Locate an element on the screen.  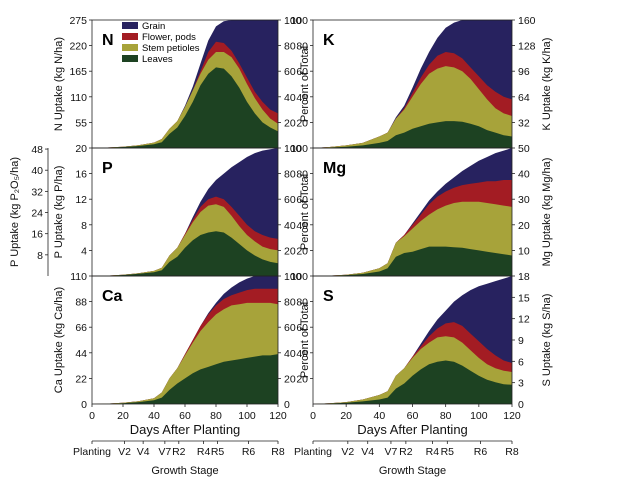
outer-tick-label: 40 is located at coordinates (37, 171).